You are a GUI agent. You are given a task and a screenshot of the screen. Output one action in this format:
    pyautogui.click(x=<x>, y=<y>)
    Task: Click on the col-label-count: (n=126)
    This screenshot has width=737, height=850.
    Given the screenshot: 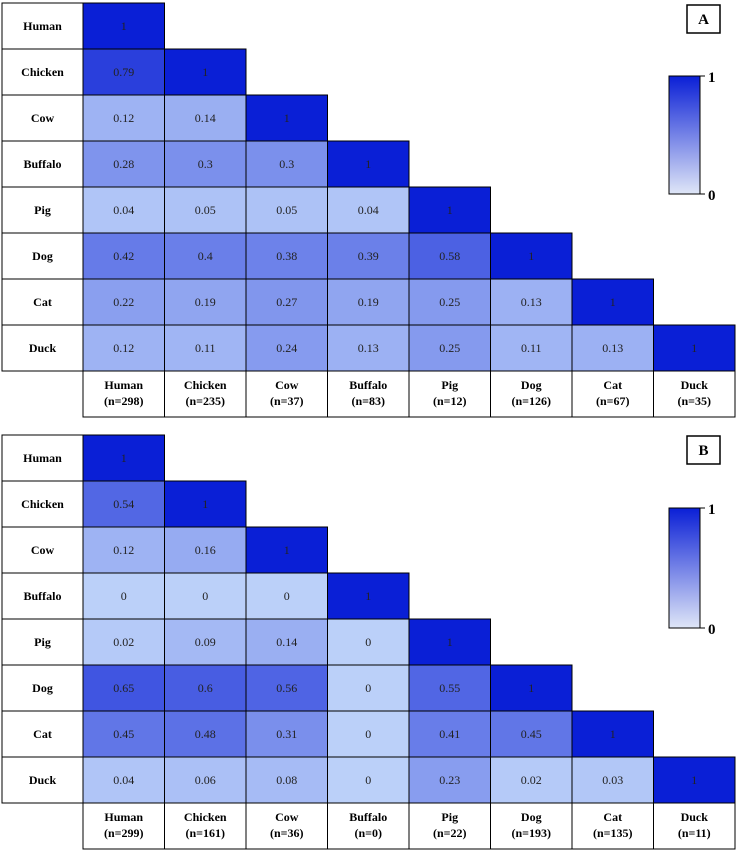 What is the action you would take?
    pyautogui.click(x=531, y=401)
    